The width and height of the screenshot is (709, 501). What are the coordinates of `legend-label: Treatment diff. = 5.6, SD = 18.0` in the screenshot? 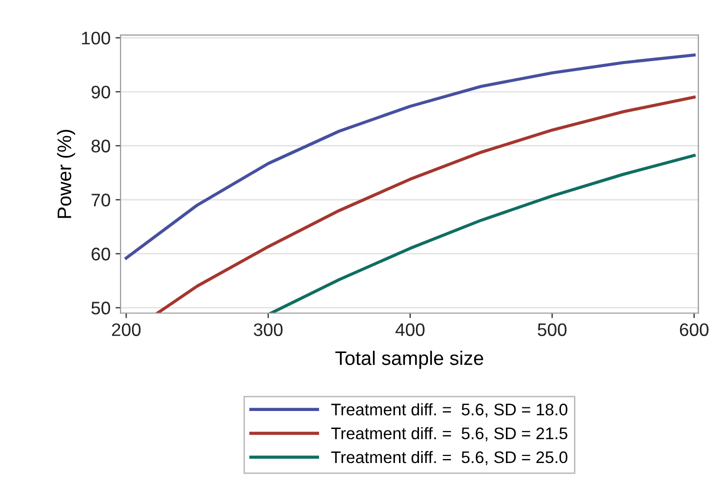 It's located at (449, 410).